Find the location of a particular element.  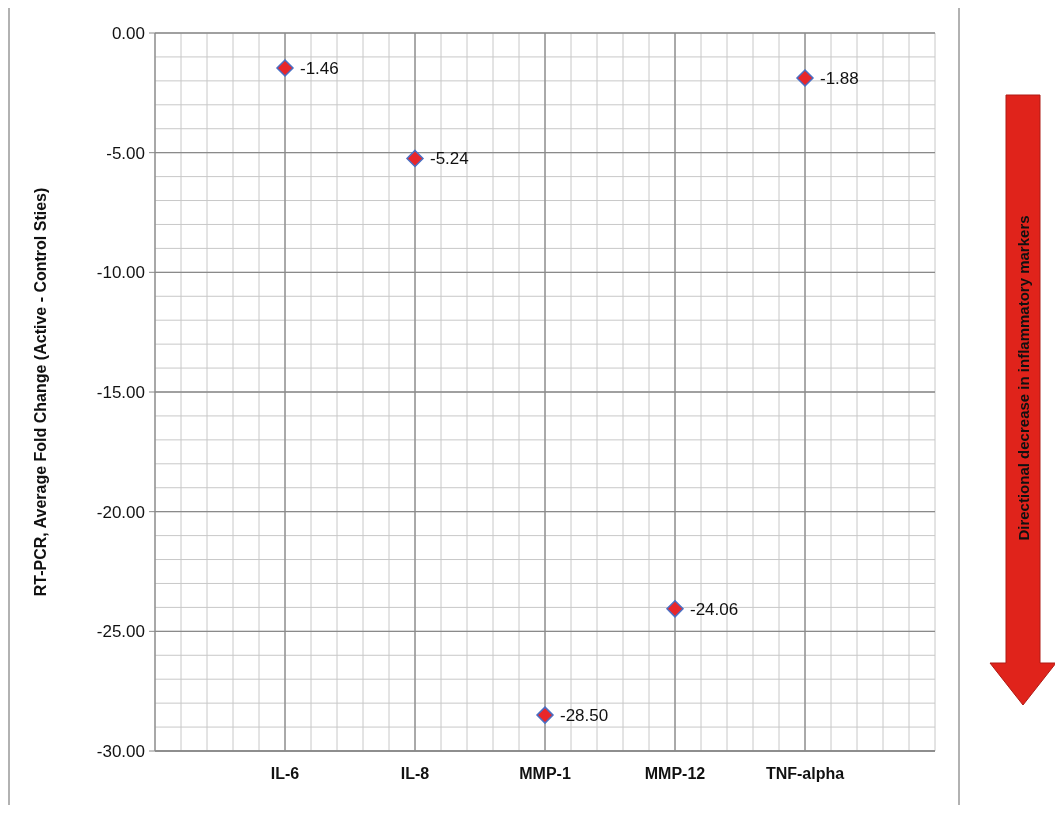

x-tick-label: IL-6 is located at coordinates (285, 773).